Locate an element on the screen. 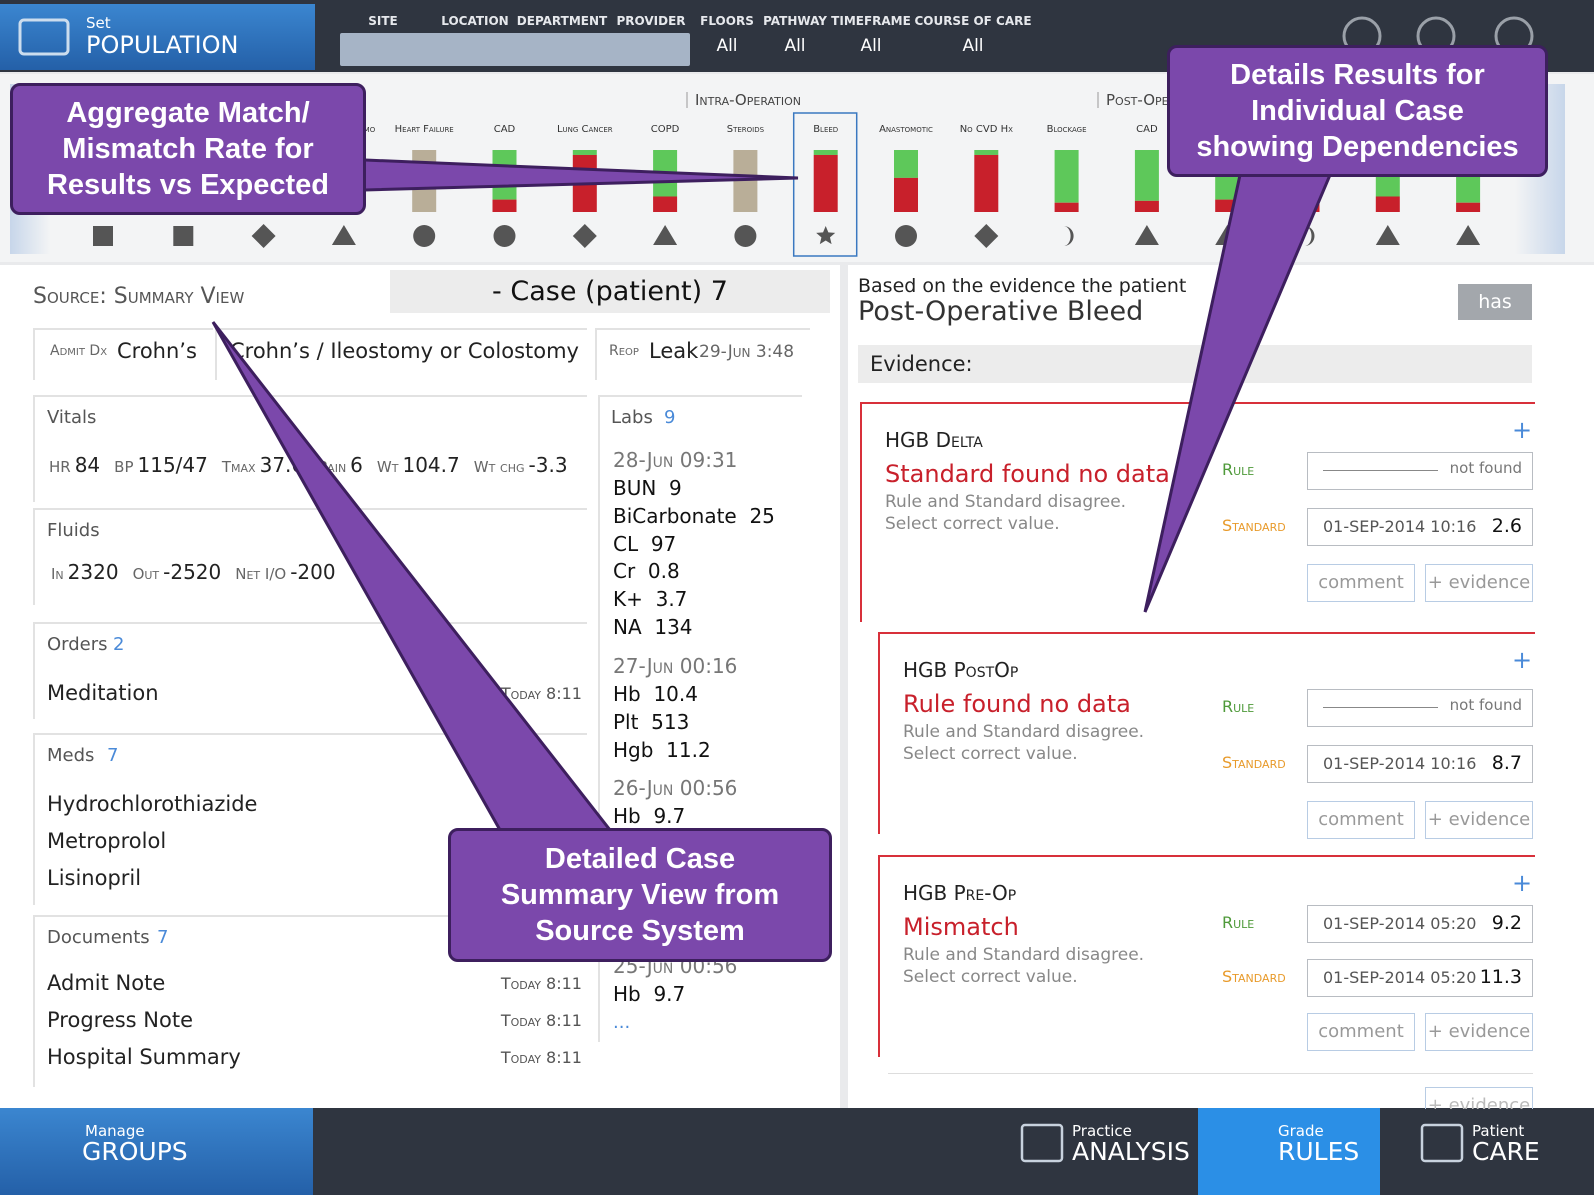  vital-label: Wt chg is located at coordinates (499, 467).